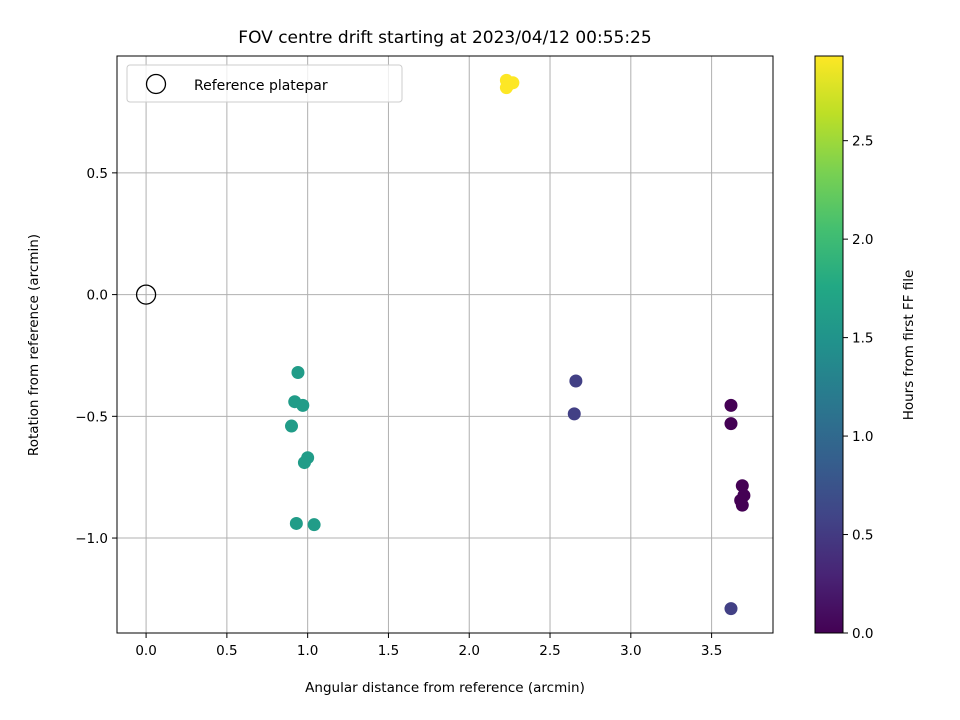 This screenshot has width=960, height=720. What do you see at coordinates (862, 634) in the screenshot?
I see `colorbar-tick-label: 0.0` at bounding box center [862, 634].